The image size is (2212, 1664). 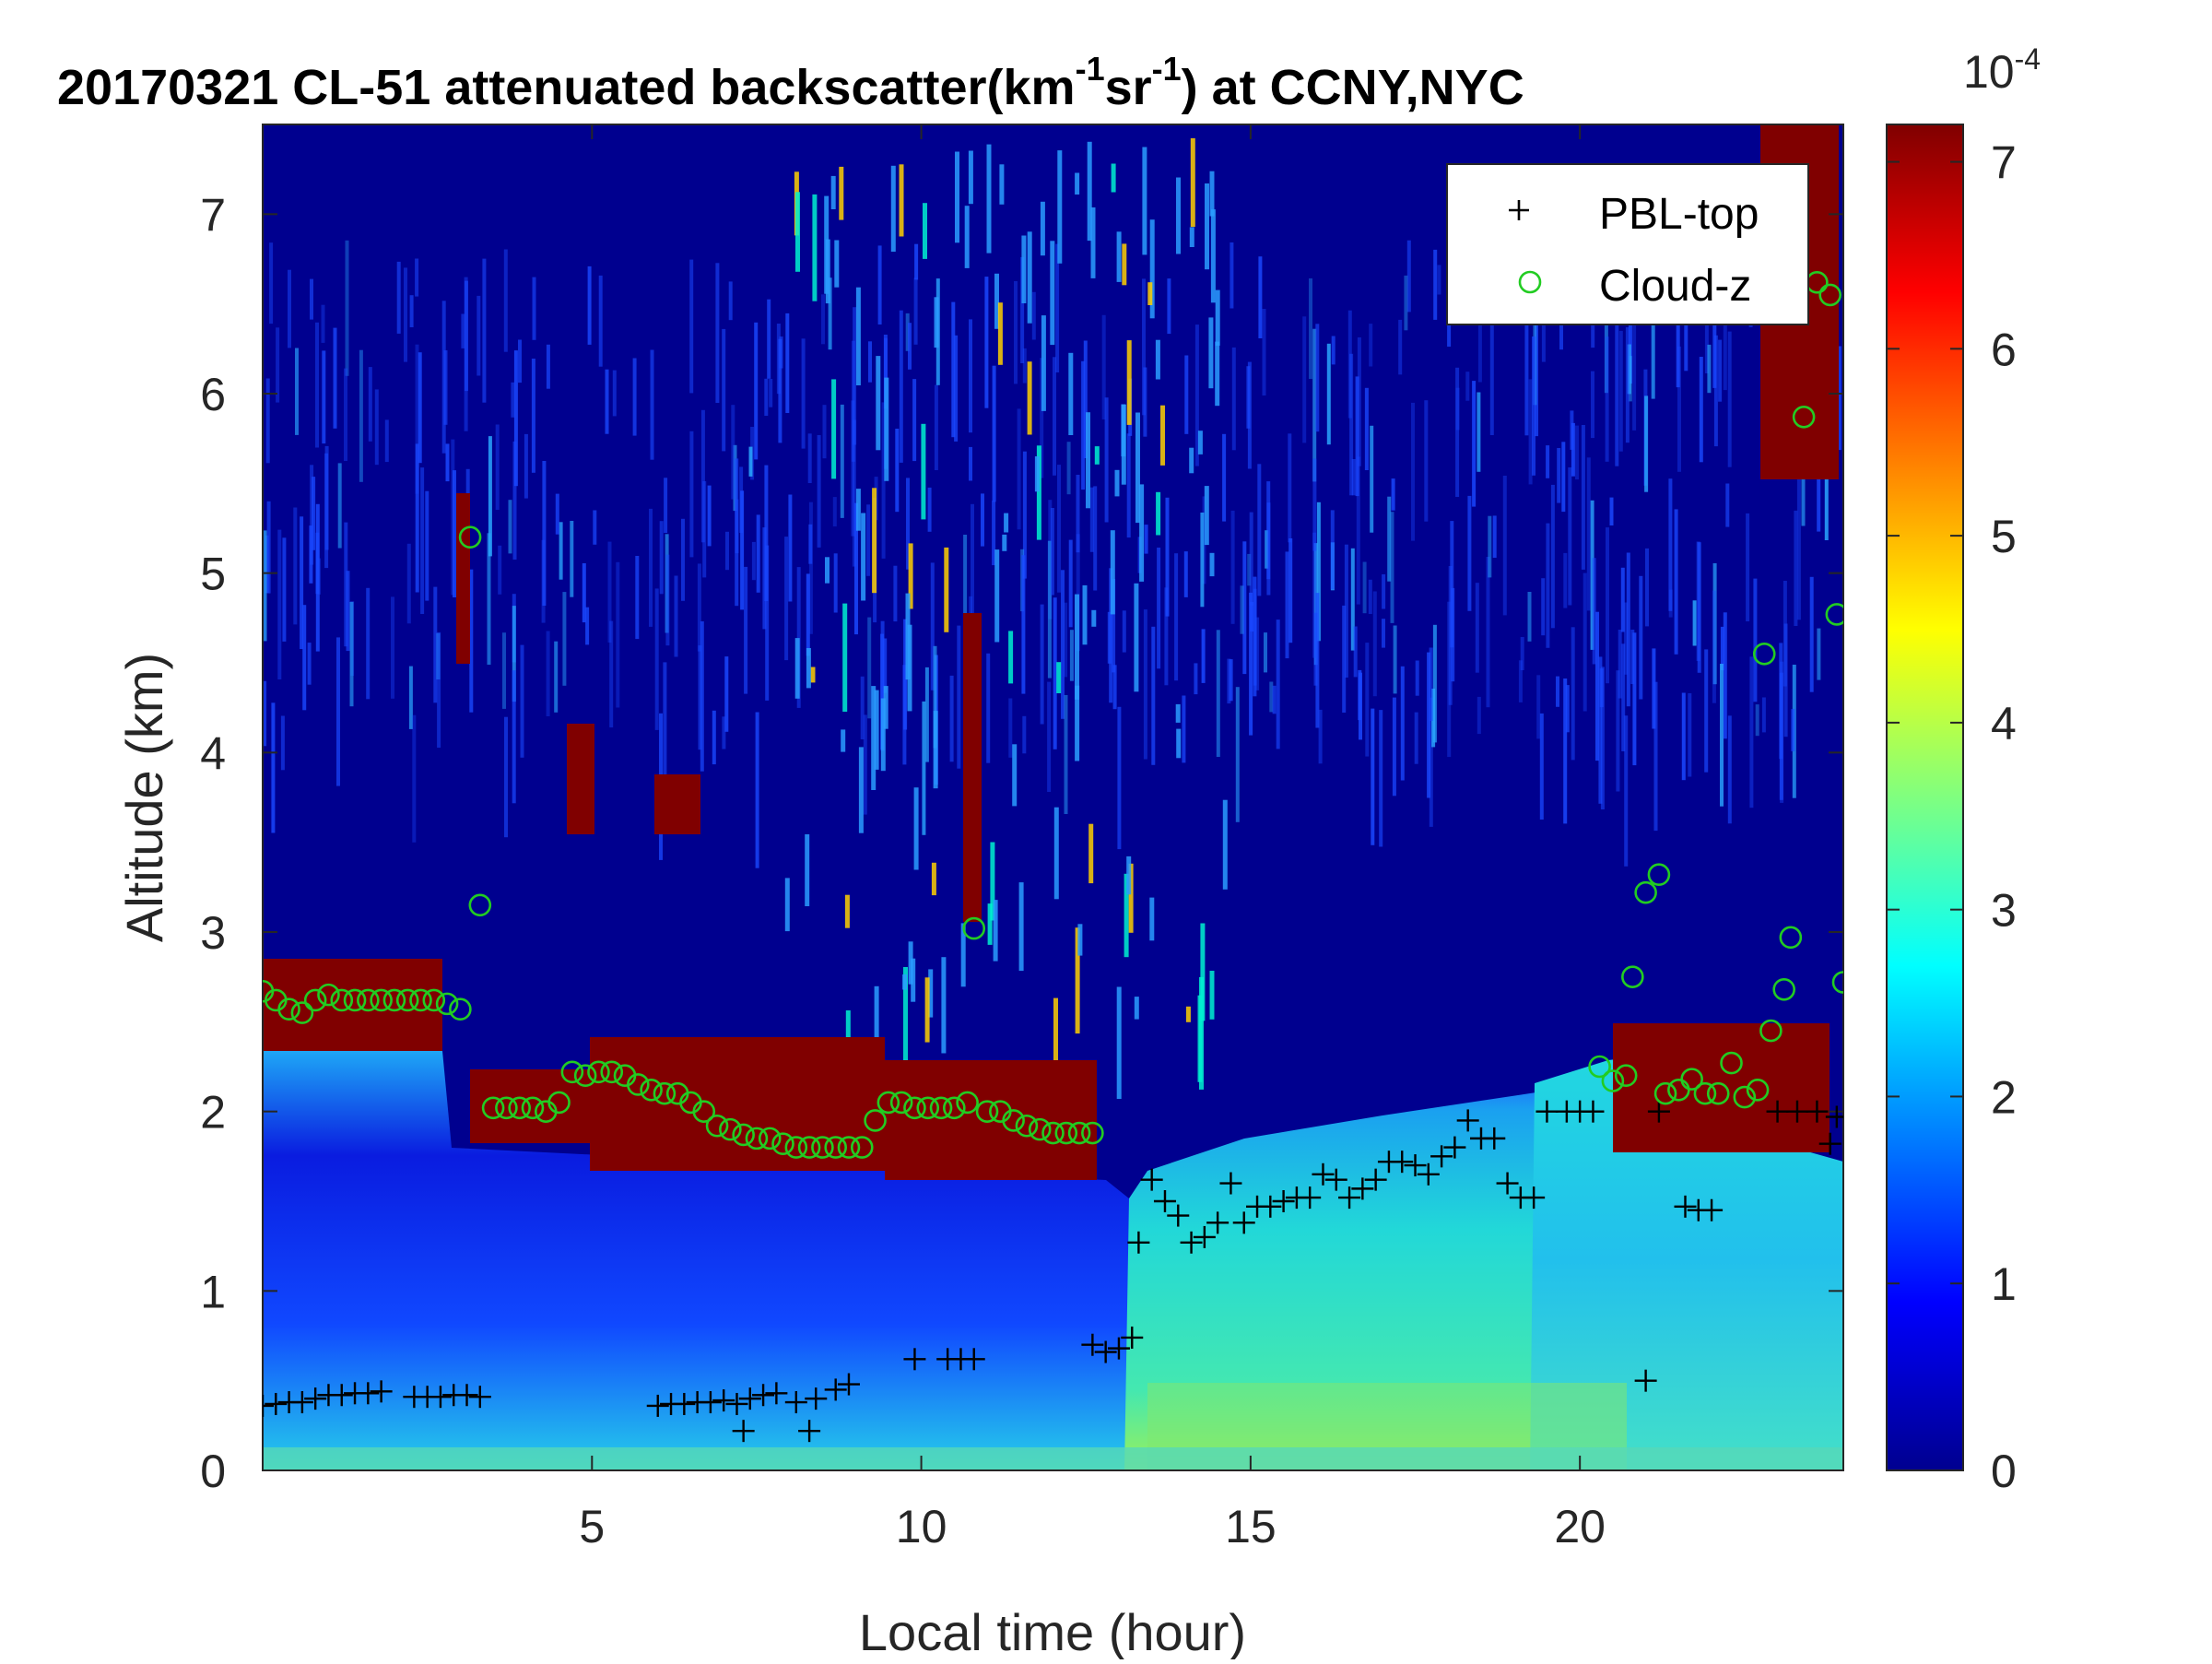 I want to click on colorbar-tick-label: 0, so click(x=2004, y=1471).